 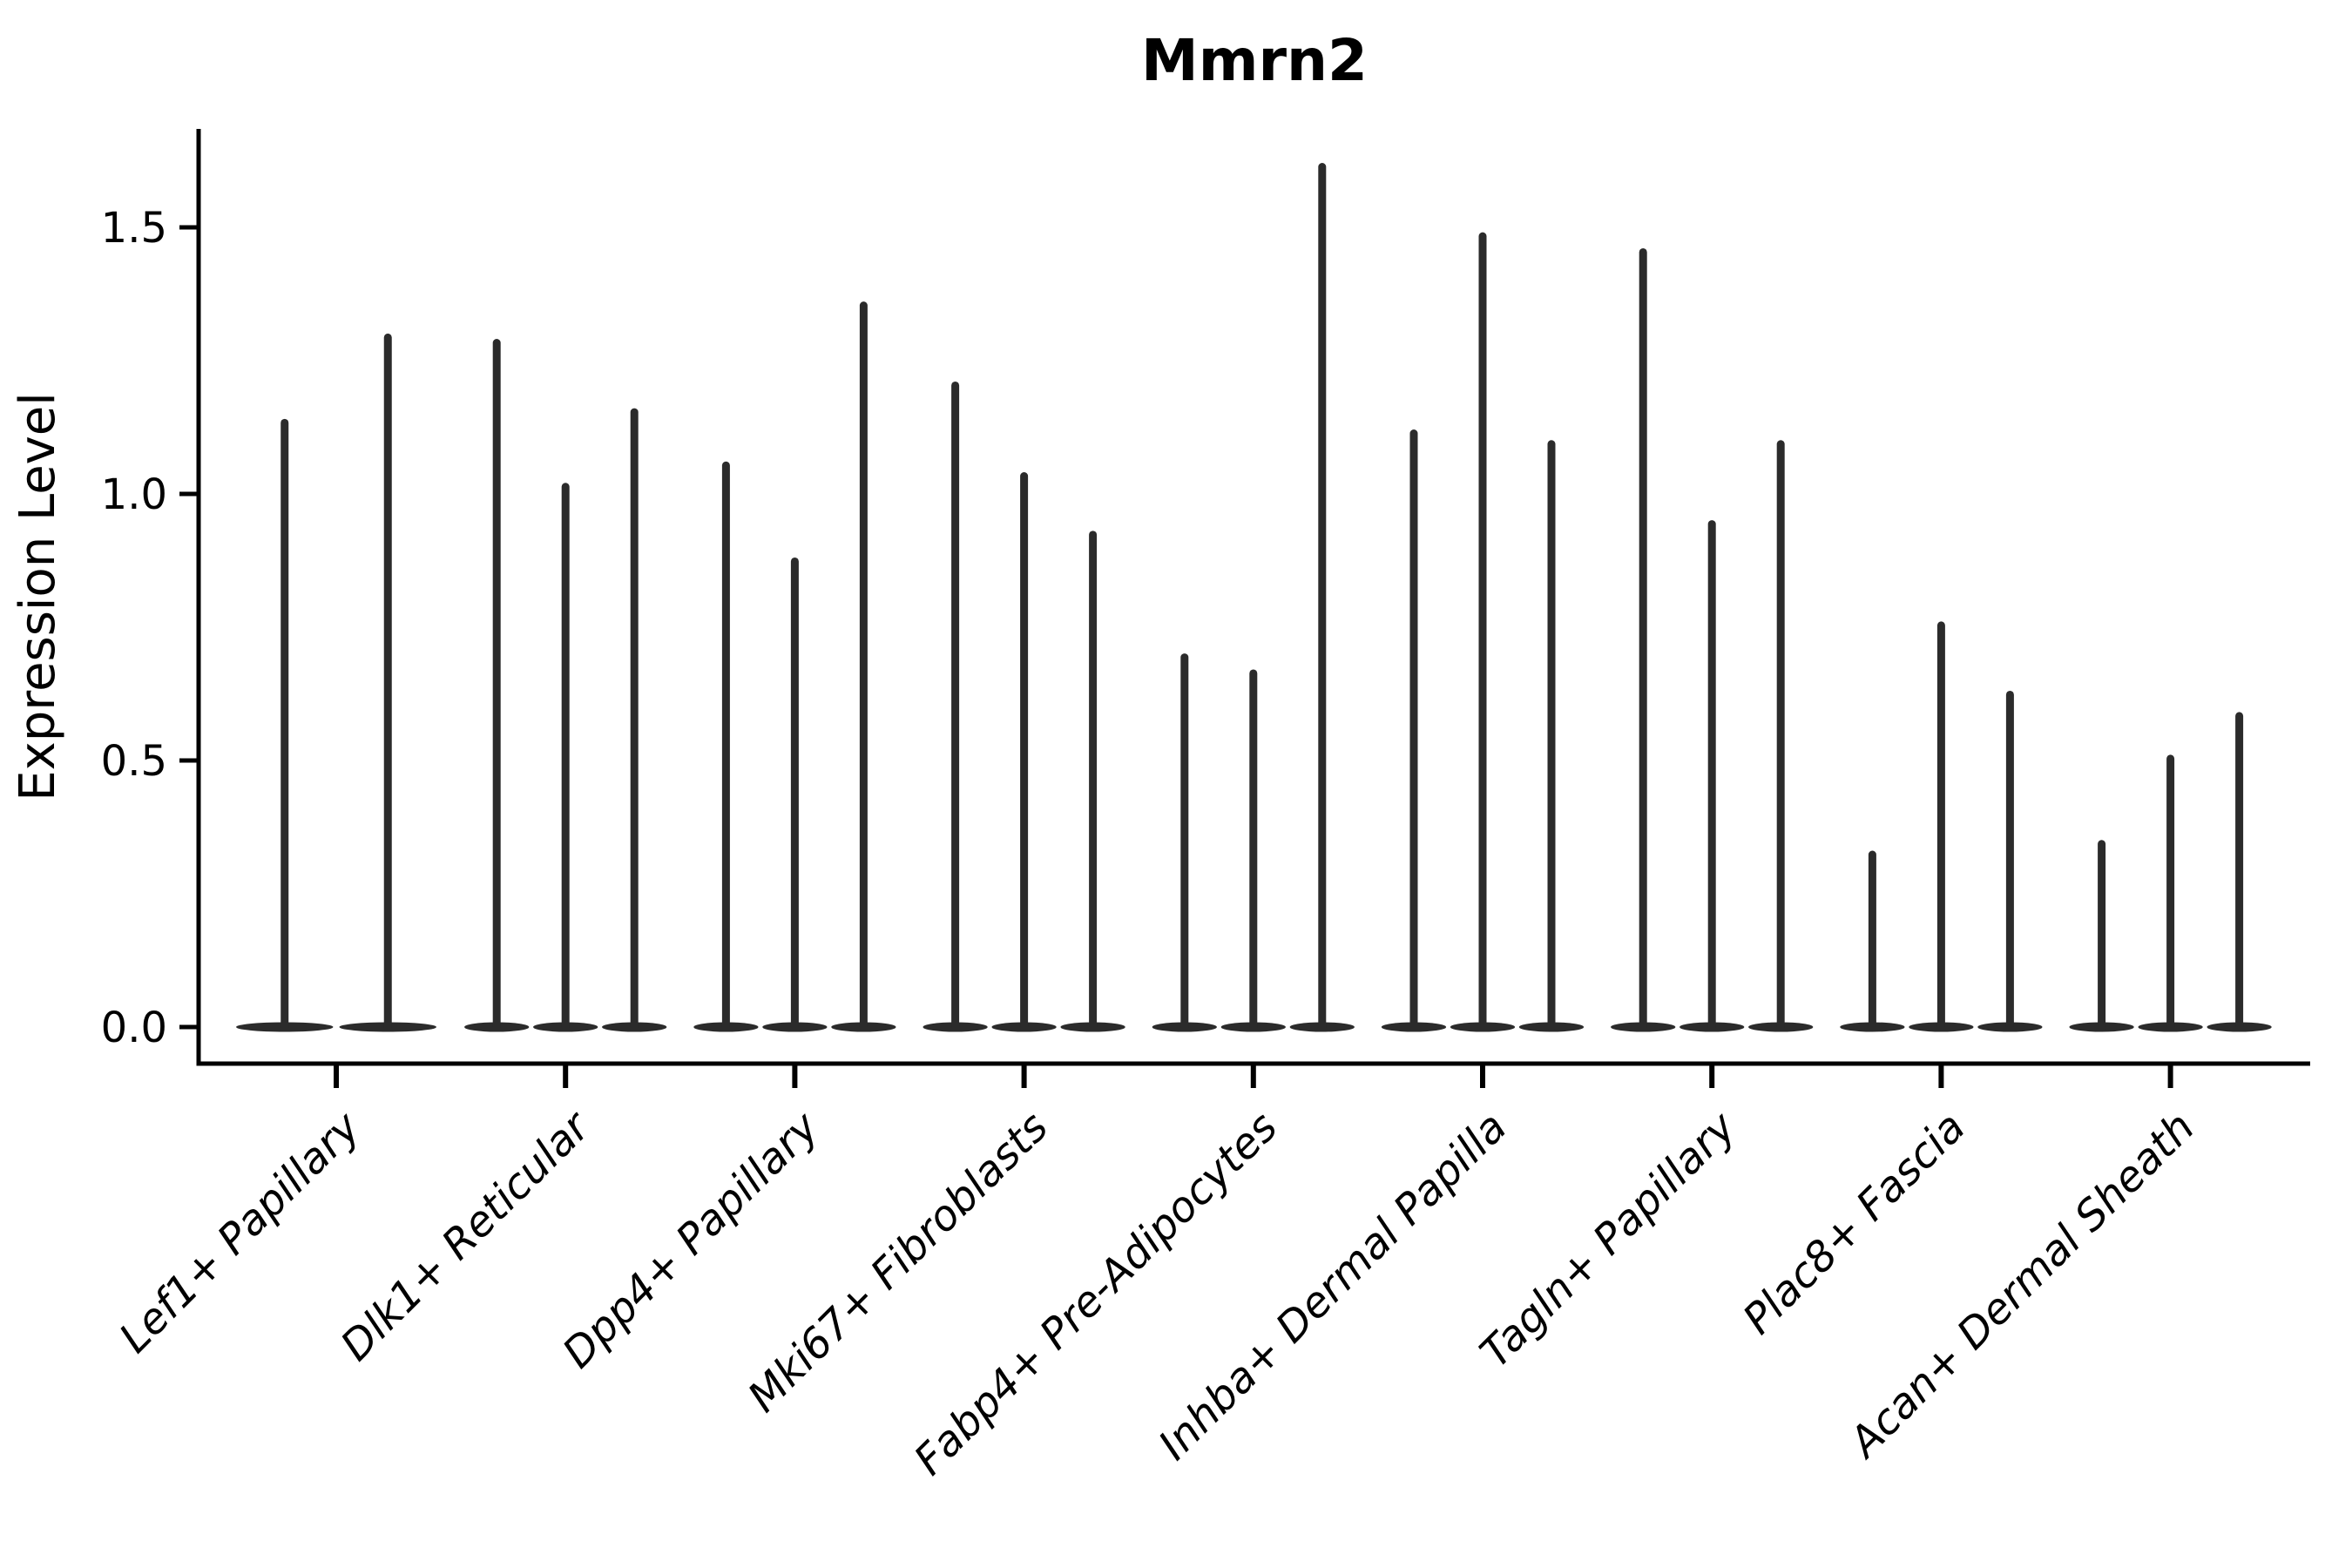 What do you see at coordinates (134, 1028) in the screenshot?
I see `y-tick-label: 0.0` at bounding box center [134, 1028].